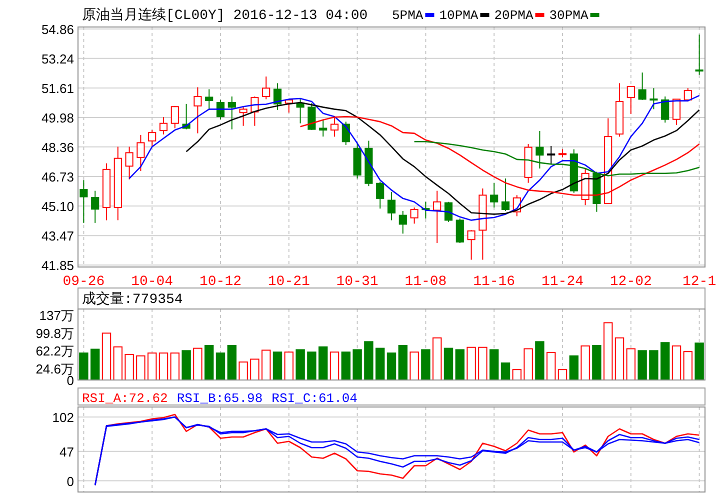 The image size is (717, 496). Describe the element at coordinates (219, 398) in the screenshot. I see `series-label: RSI_B:65.98` at that location.